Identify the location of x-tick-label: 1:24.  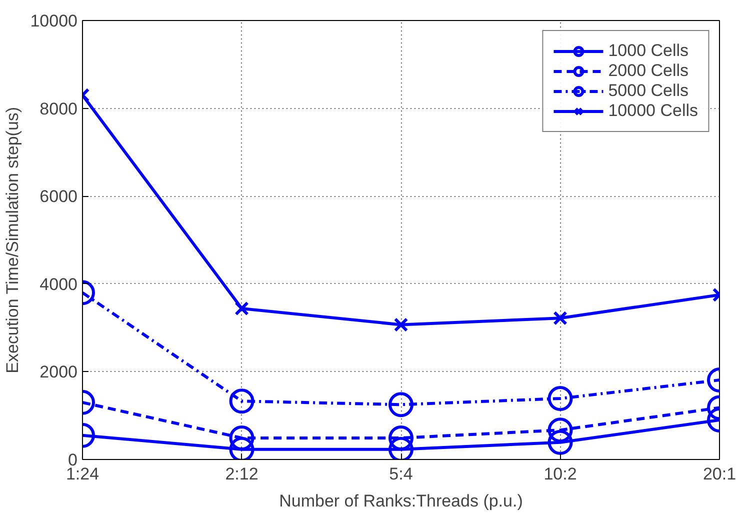
(83, 474).